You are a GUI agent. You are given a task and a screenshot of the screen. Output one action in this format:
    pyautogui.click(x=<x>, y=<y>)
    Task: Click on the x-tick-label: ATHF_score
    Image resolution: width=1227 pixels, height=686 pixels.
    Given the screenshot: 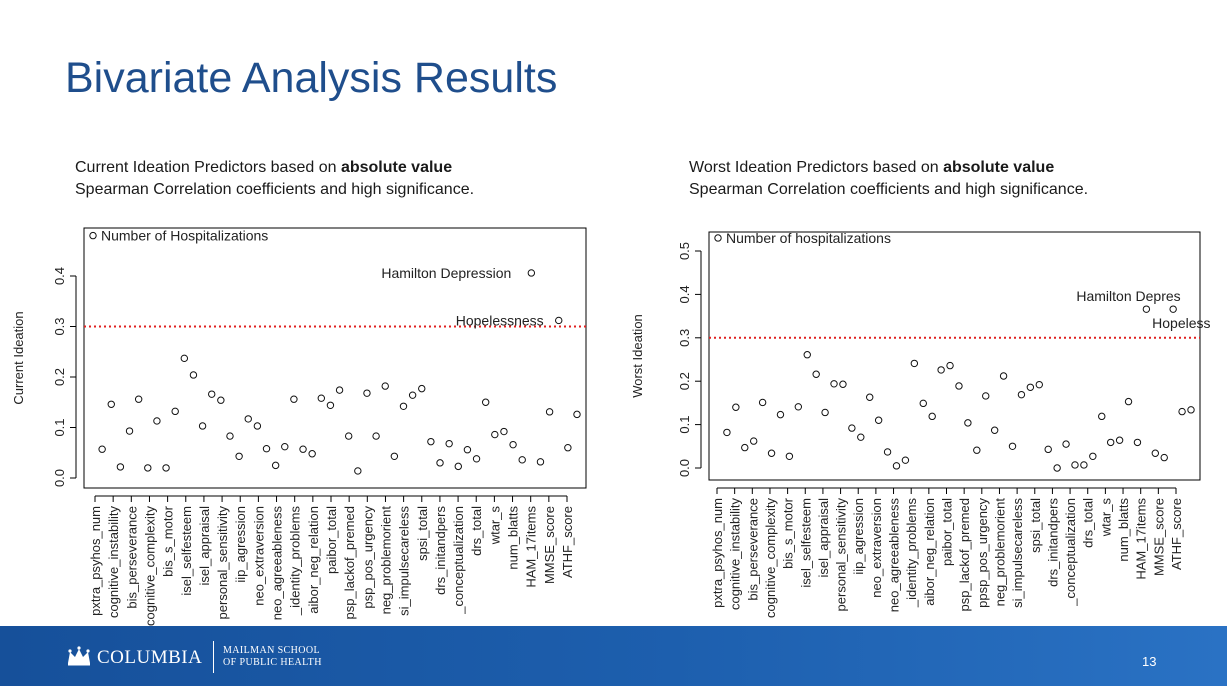 What is the action you would take?
    pyautogui.click(x=567, y=542)
    